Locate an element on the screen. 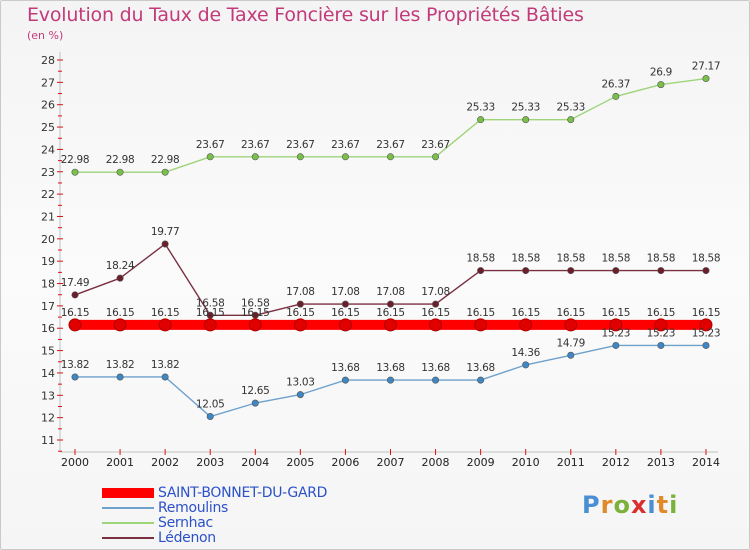 Image resolution: width=750 pixels, height=550 pixels. x-tick-label: 2005 is located at coordinates (300, 462).